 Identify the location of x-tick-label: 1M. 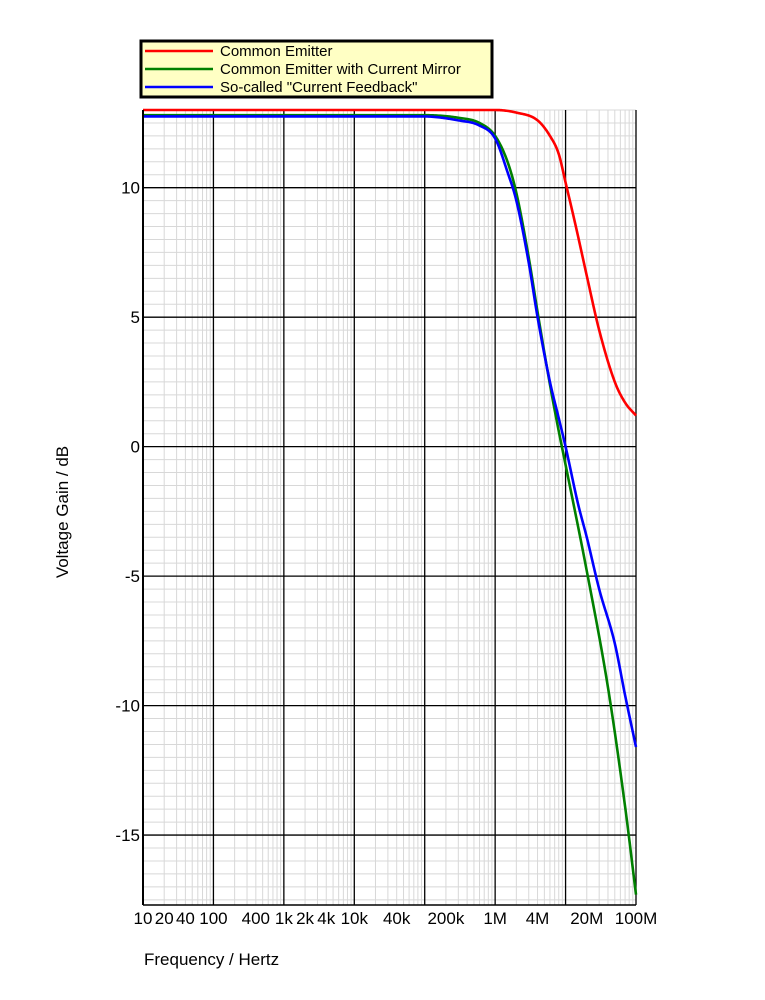
(495, 918).